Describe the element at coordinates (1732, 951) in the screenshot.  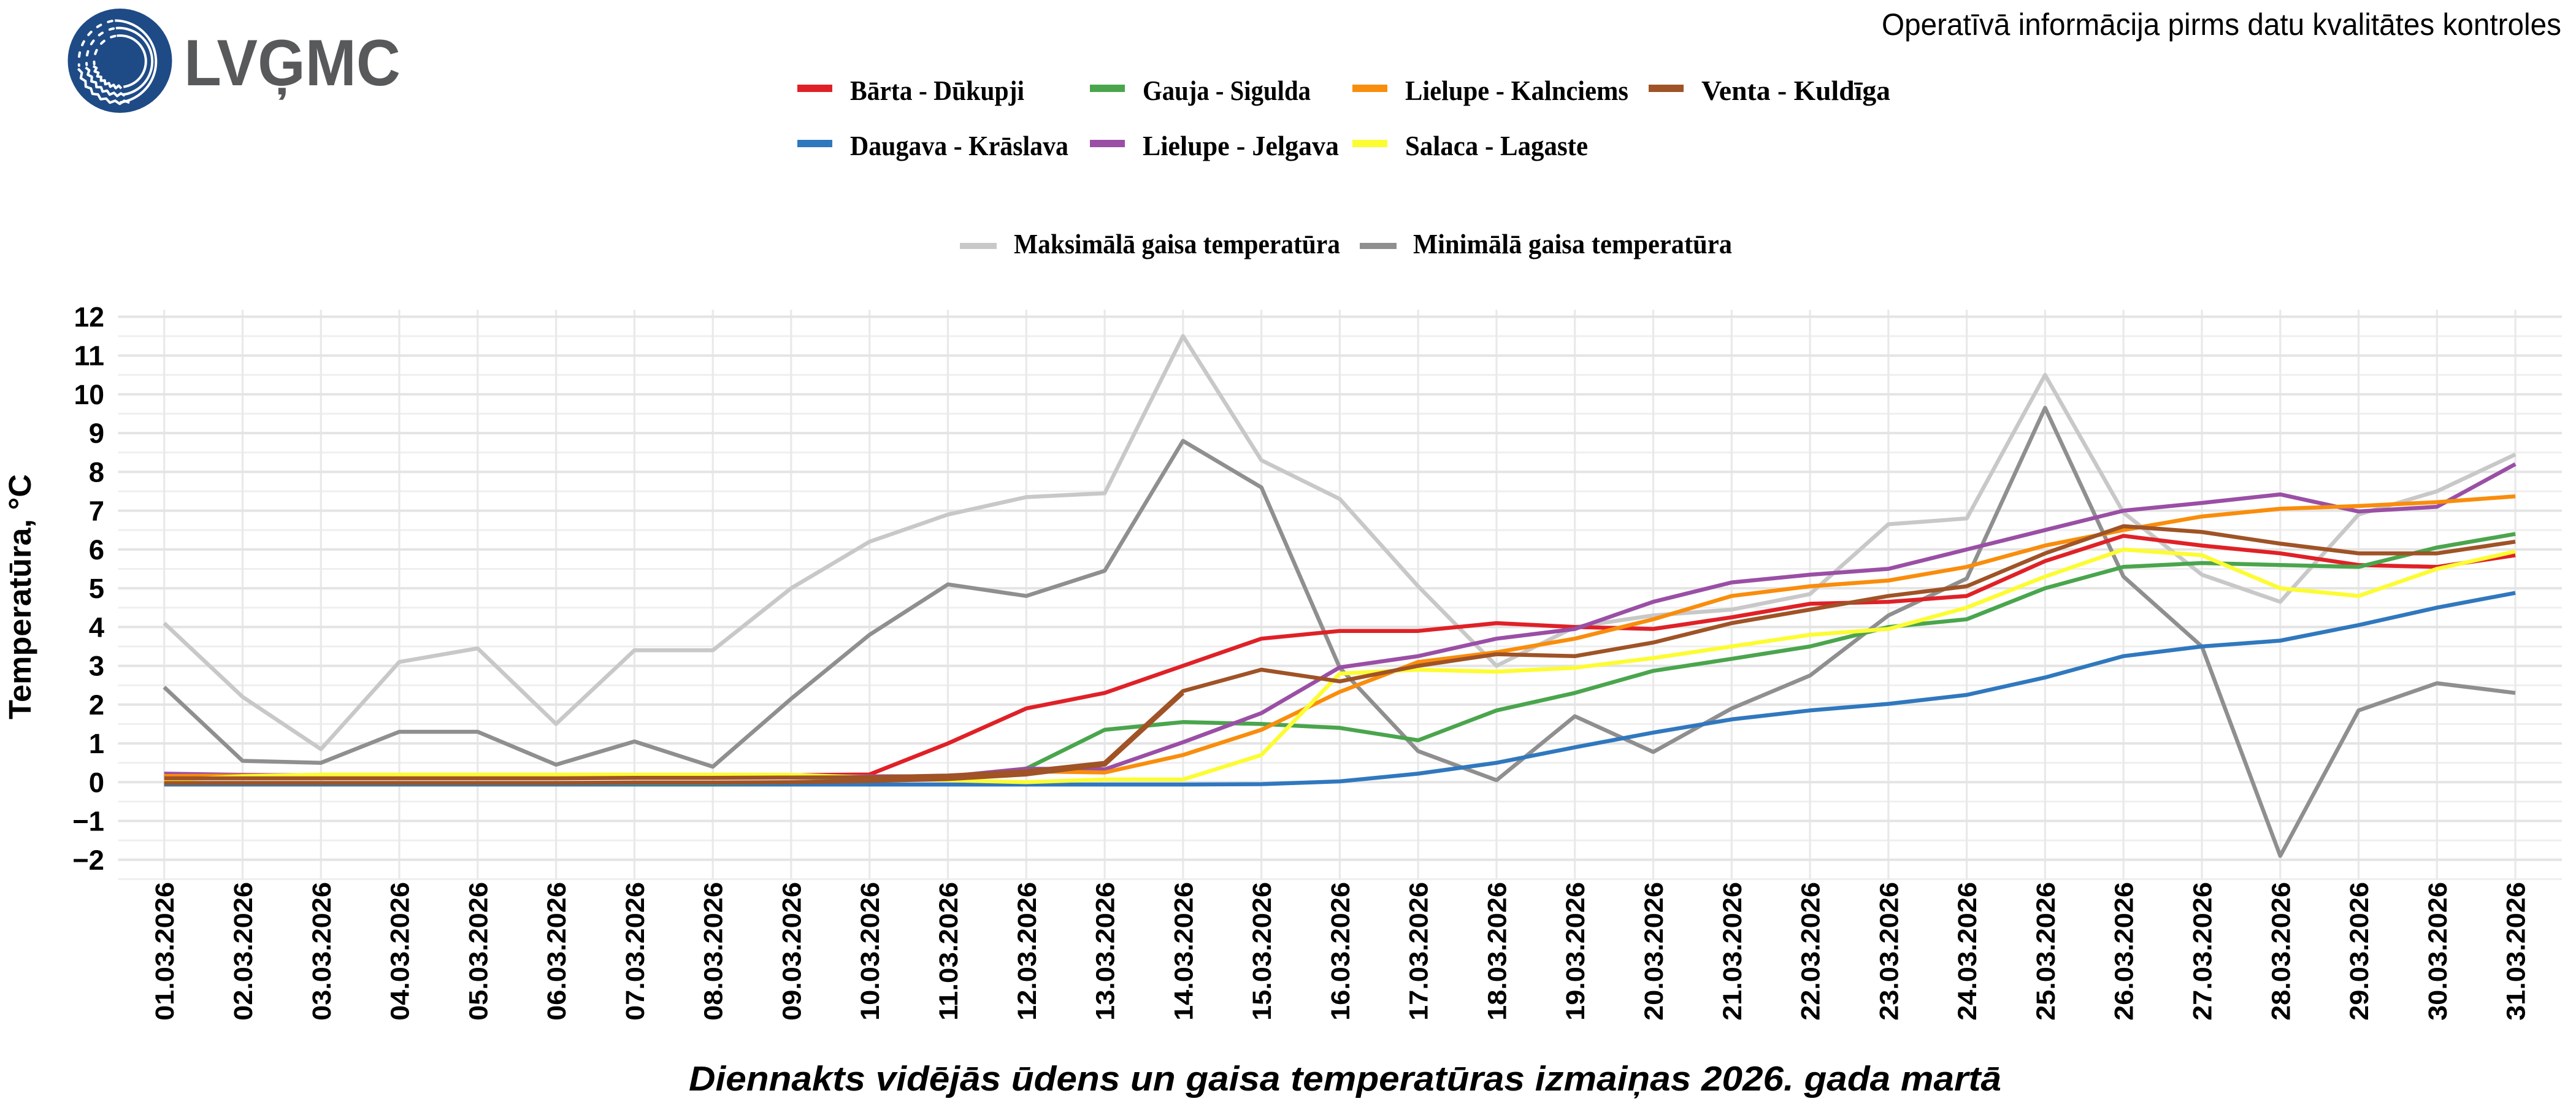
I see `svg-text: 21.03.2026` at that location.